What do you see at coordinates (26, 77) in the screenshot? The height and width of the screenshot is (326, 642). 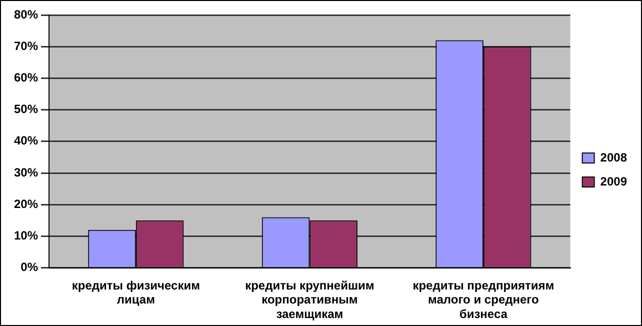 I see `y-tick-label: 60%` at bounding box center [26, 77].